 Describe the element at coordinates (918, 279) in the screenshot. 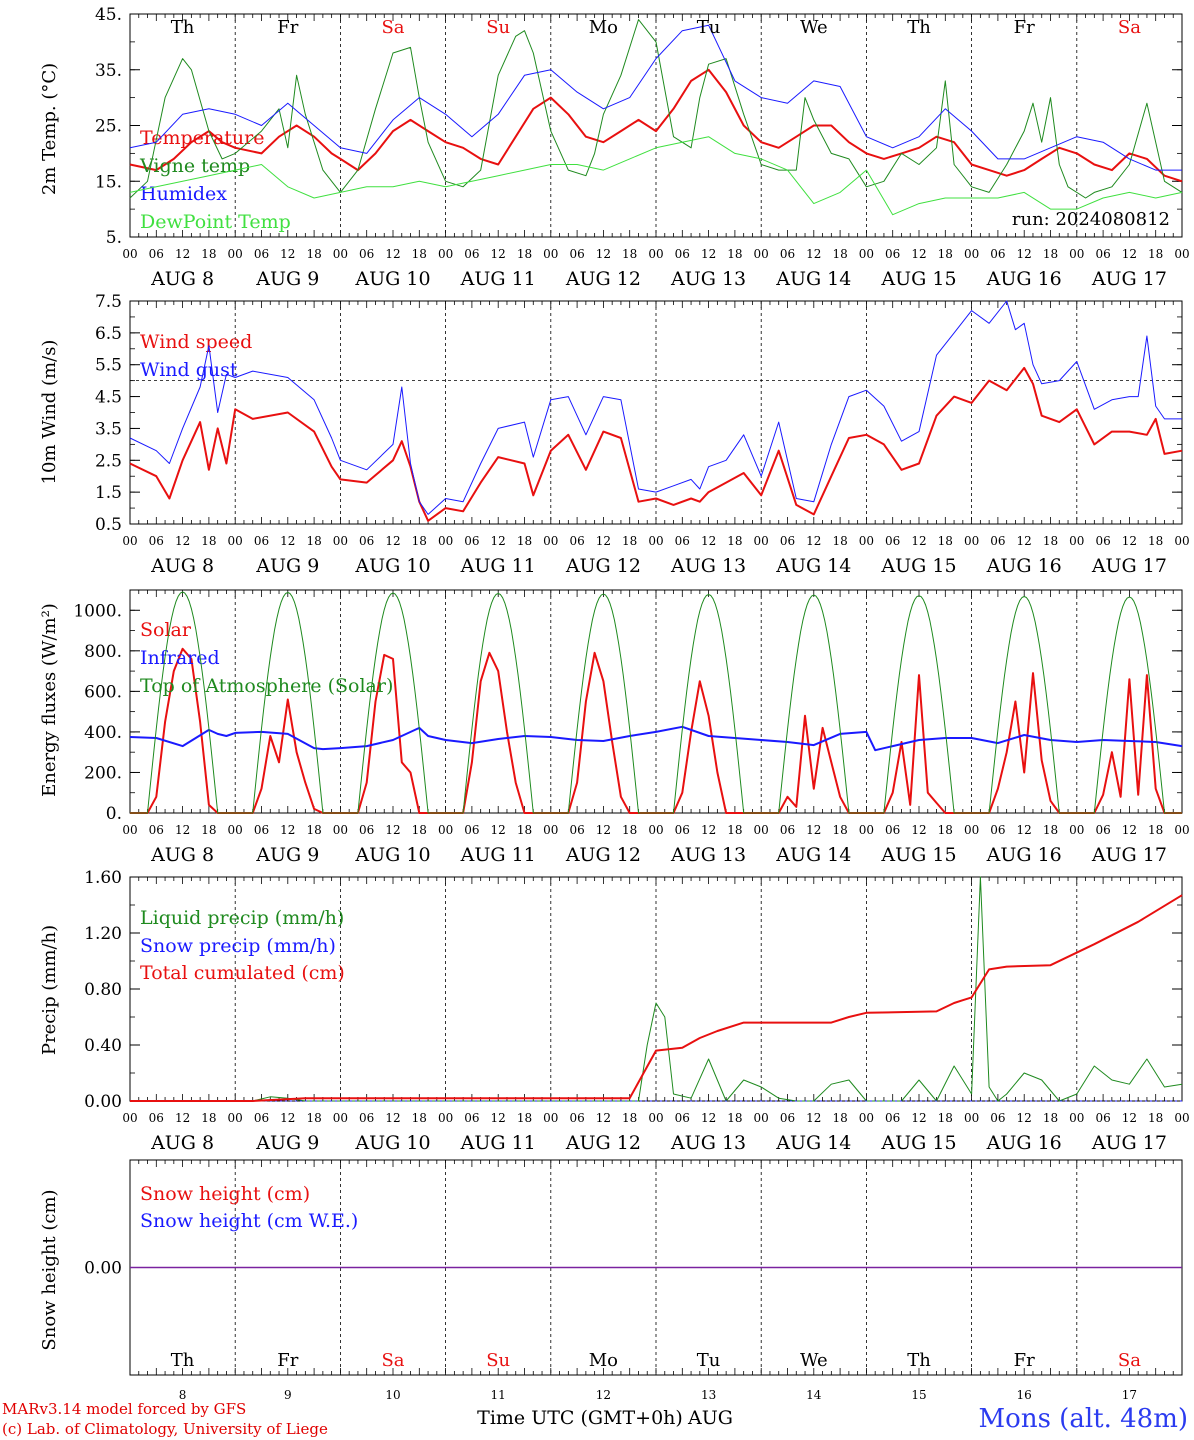

I see `temp-date-label: AUG 15` at that location.